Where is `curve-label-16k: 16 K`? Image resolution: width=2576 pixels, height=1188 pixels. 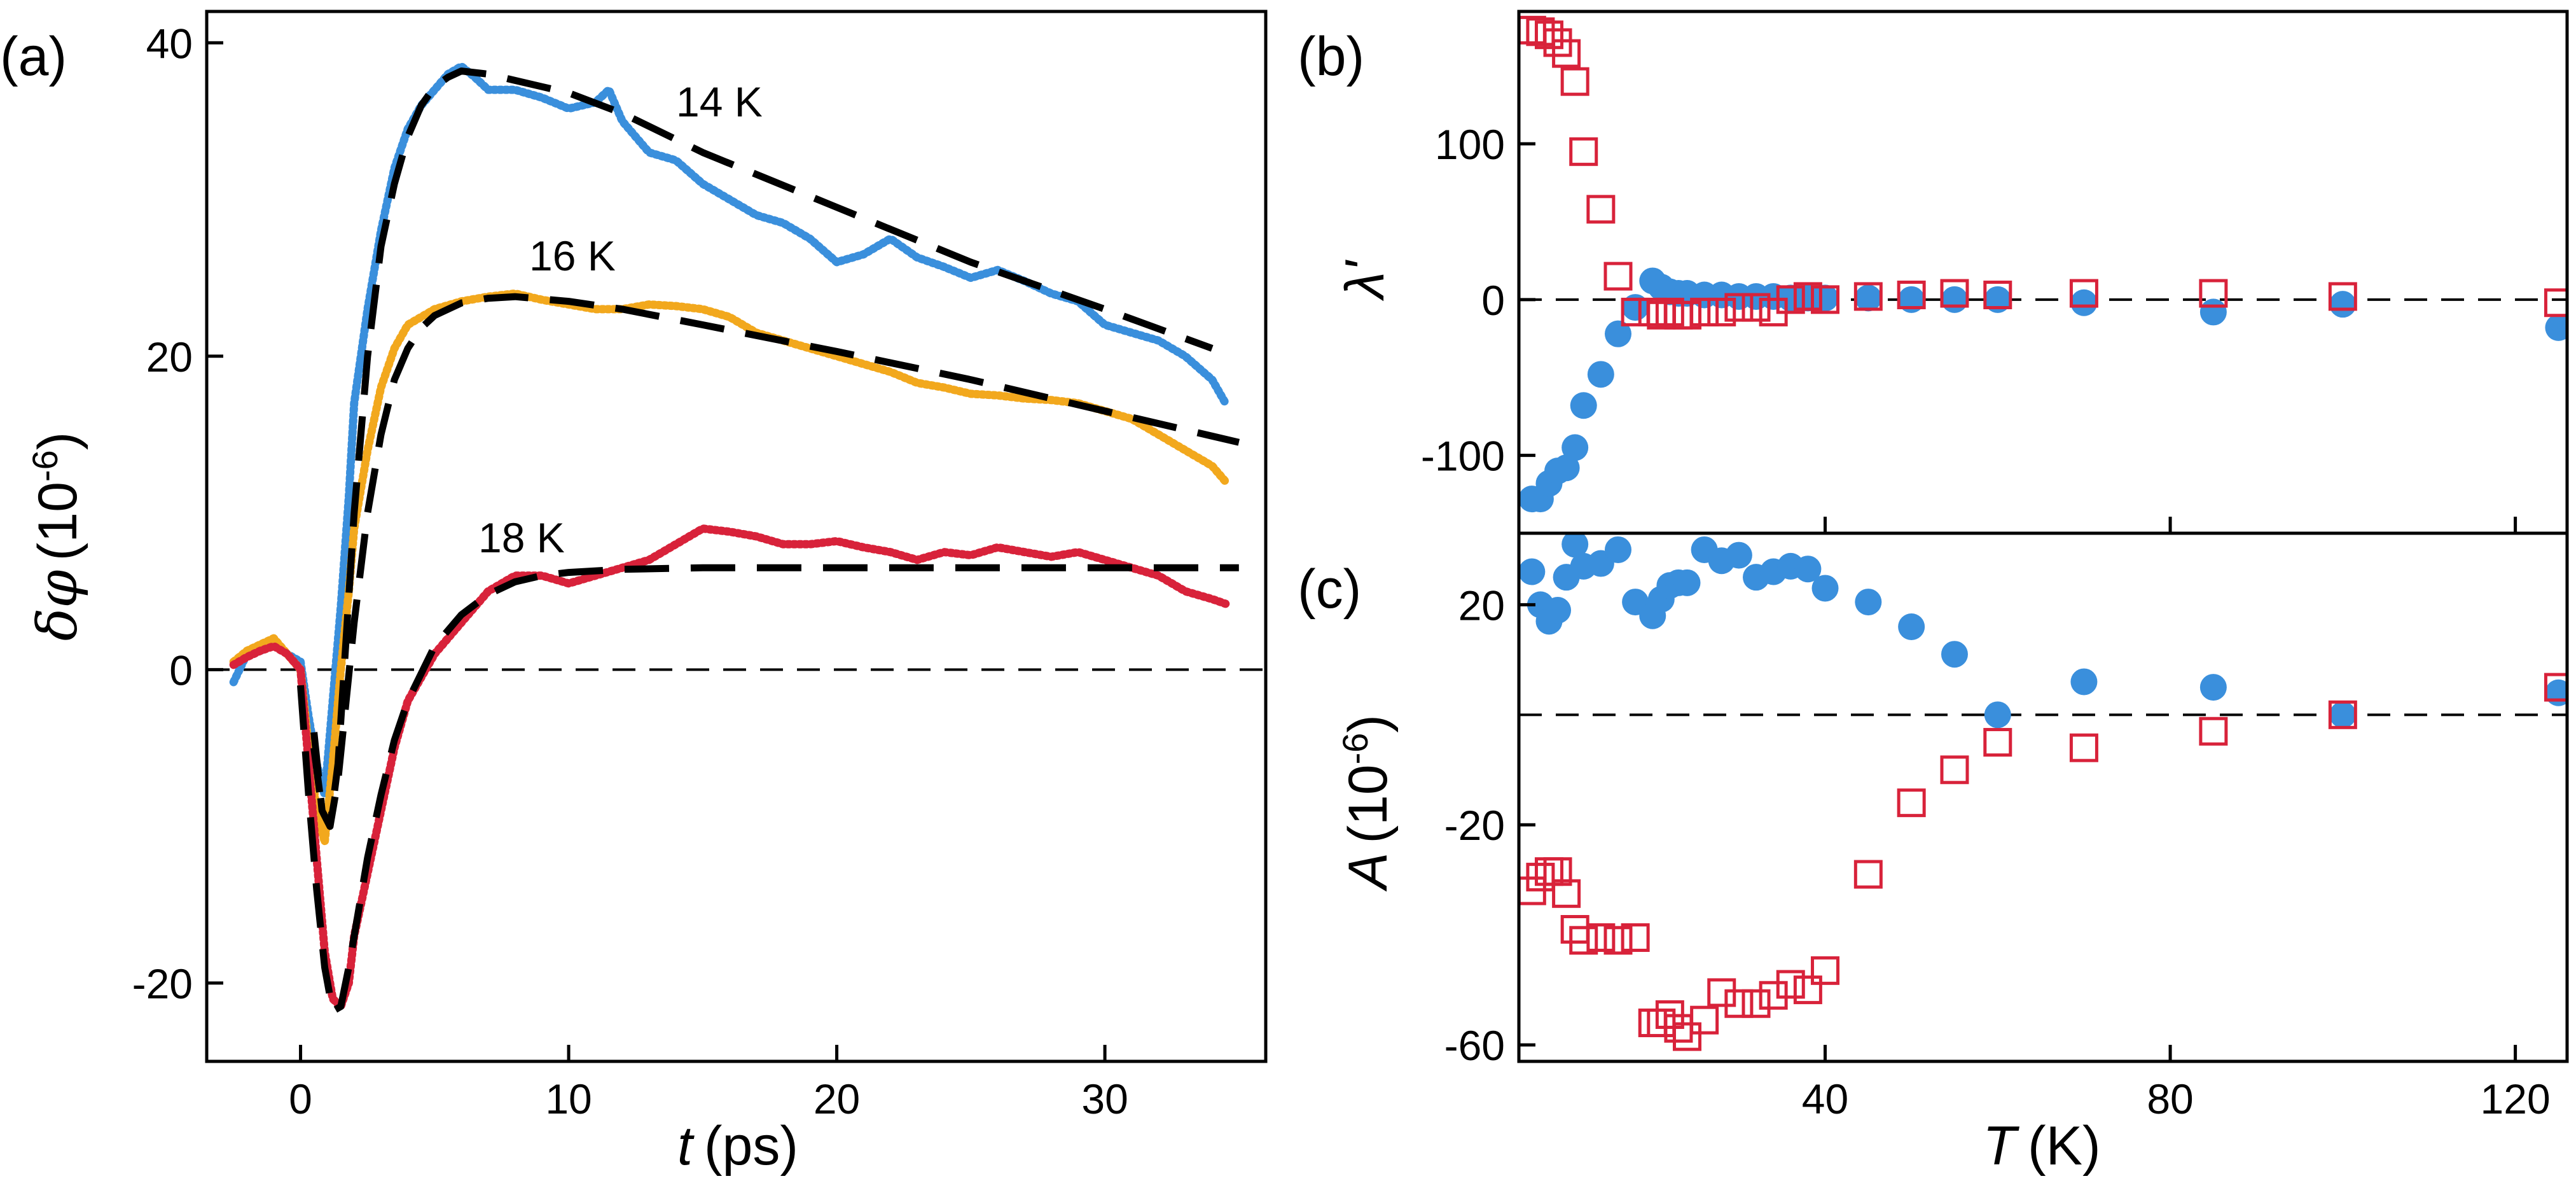 curve-label-16k: 16 K is located at coordinates (572, 255).